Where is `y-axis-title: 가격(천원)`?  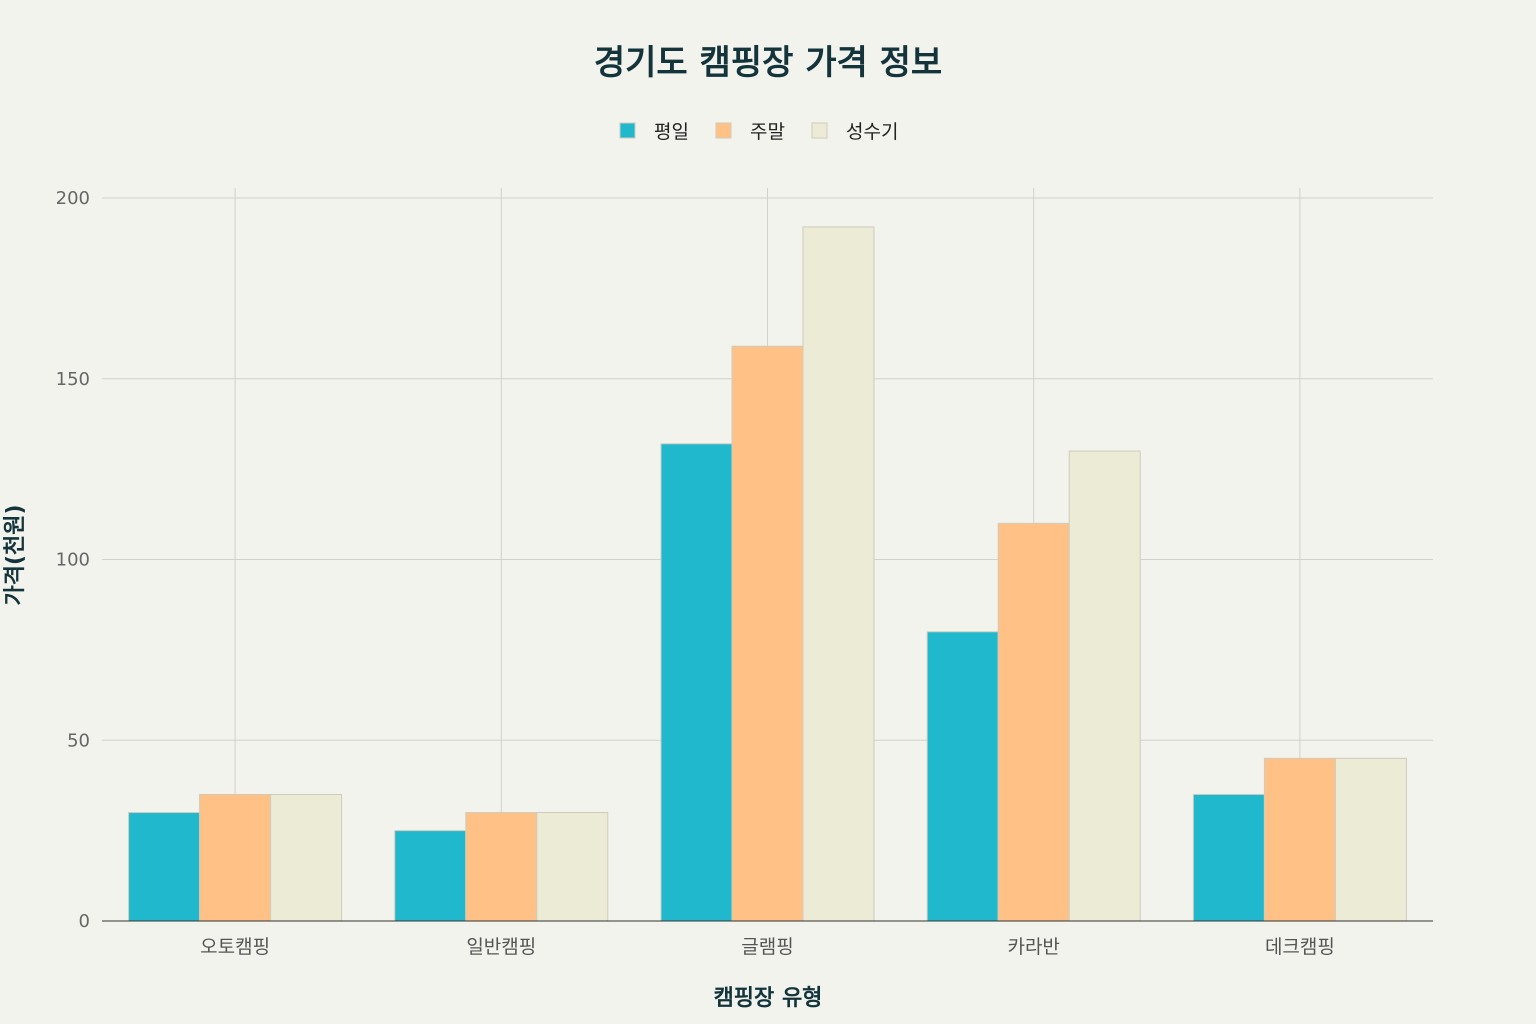
y-axis-title: 가격(천원) is located at coordinates (15, 554).